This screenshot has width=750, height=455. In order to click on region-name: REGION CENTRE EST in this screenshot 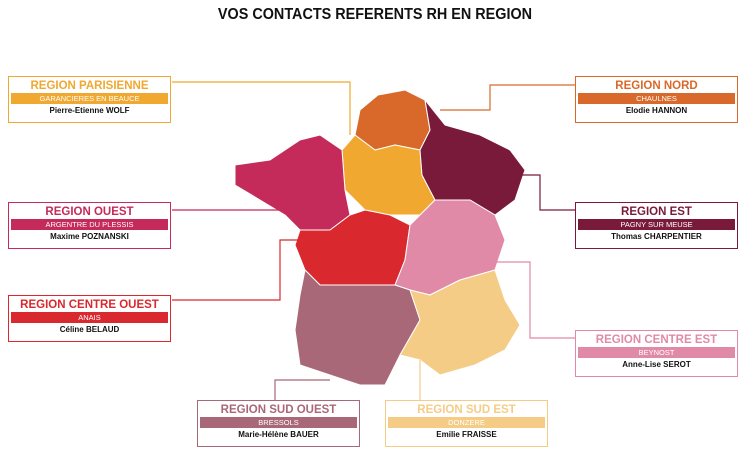, I will do `click(656, 340)`.